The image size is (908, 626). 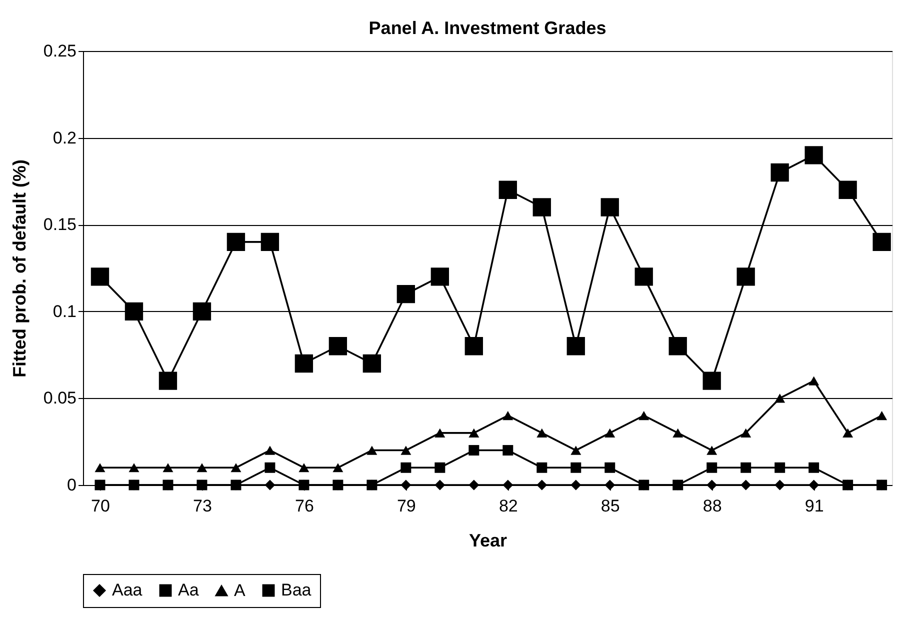 I want to click on x-tick-label: 88, so click(x=712, y=506).